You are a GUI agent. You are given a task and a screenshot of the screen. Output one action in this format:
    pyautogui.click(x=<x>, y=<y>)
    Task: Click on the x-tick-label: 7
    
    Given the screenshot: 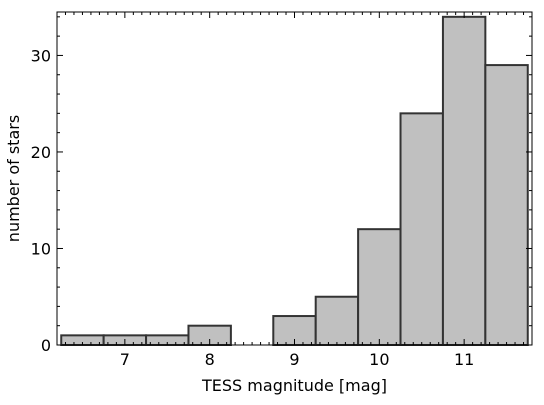 What is the action you would take?
    pyautogui.click(x=125, y=359)
    